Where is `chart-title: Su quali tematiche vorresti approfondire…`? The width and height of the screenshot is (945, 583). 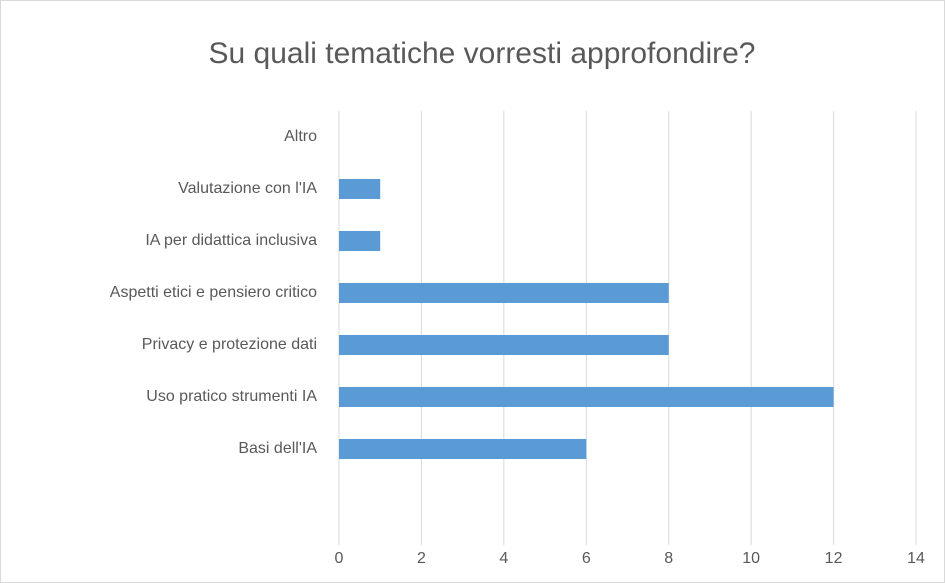
chart-title: Su quali tematiche vorresti approfondire… is located at coordinates (482, 53).